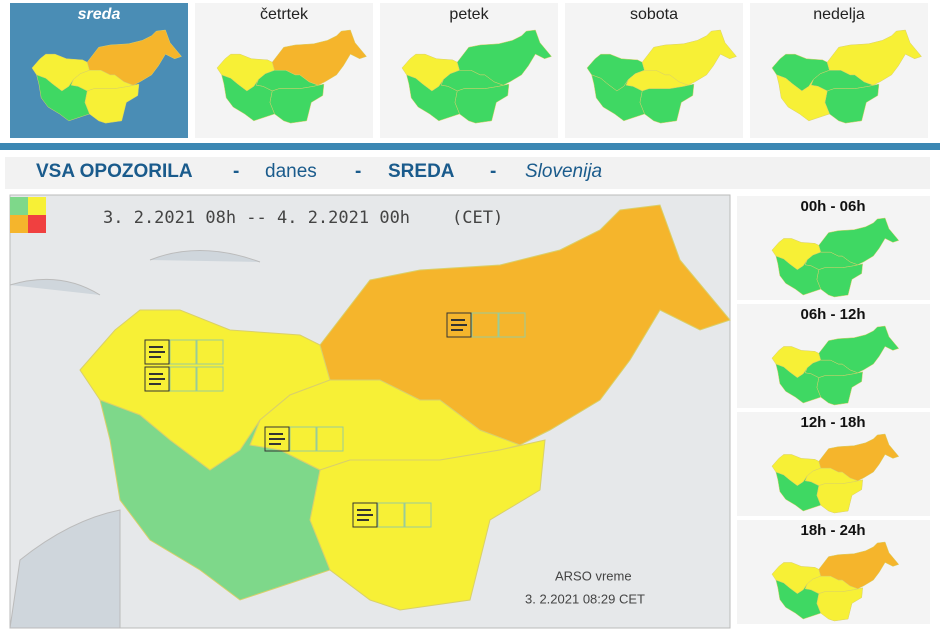 The width and height of the screenshot is (940, 639). What do you see at coordinates (467, 173) in the screenshot?
I see `header-bar` at bounding box center [467, 173].